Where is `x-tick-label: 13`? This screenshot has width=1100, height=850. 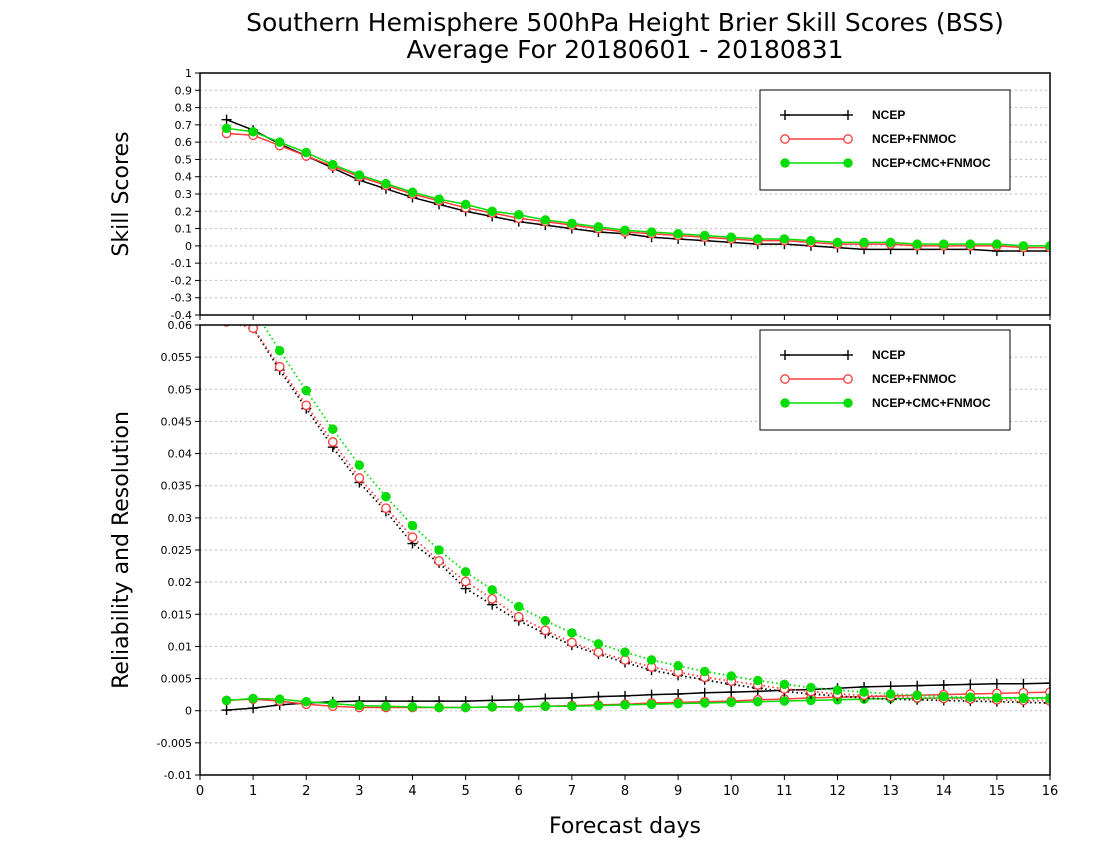 x-tick-label: 13 is located at coordinates (890, 791).